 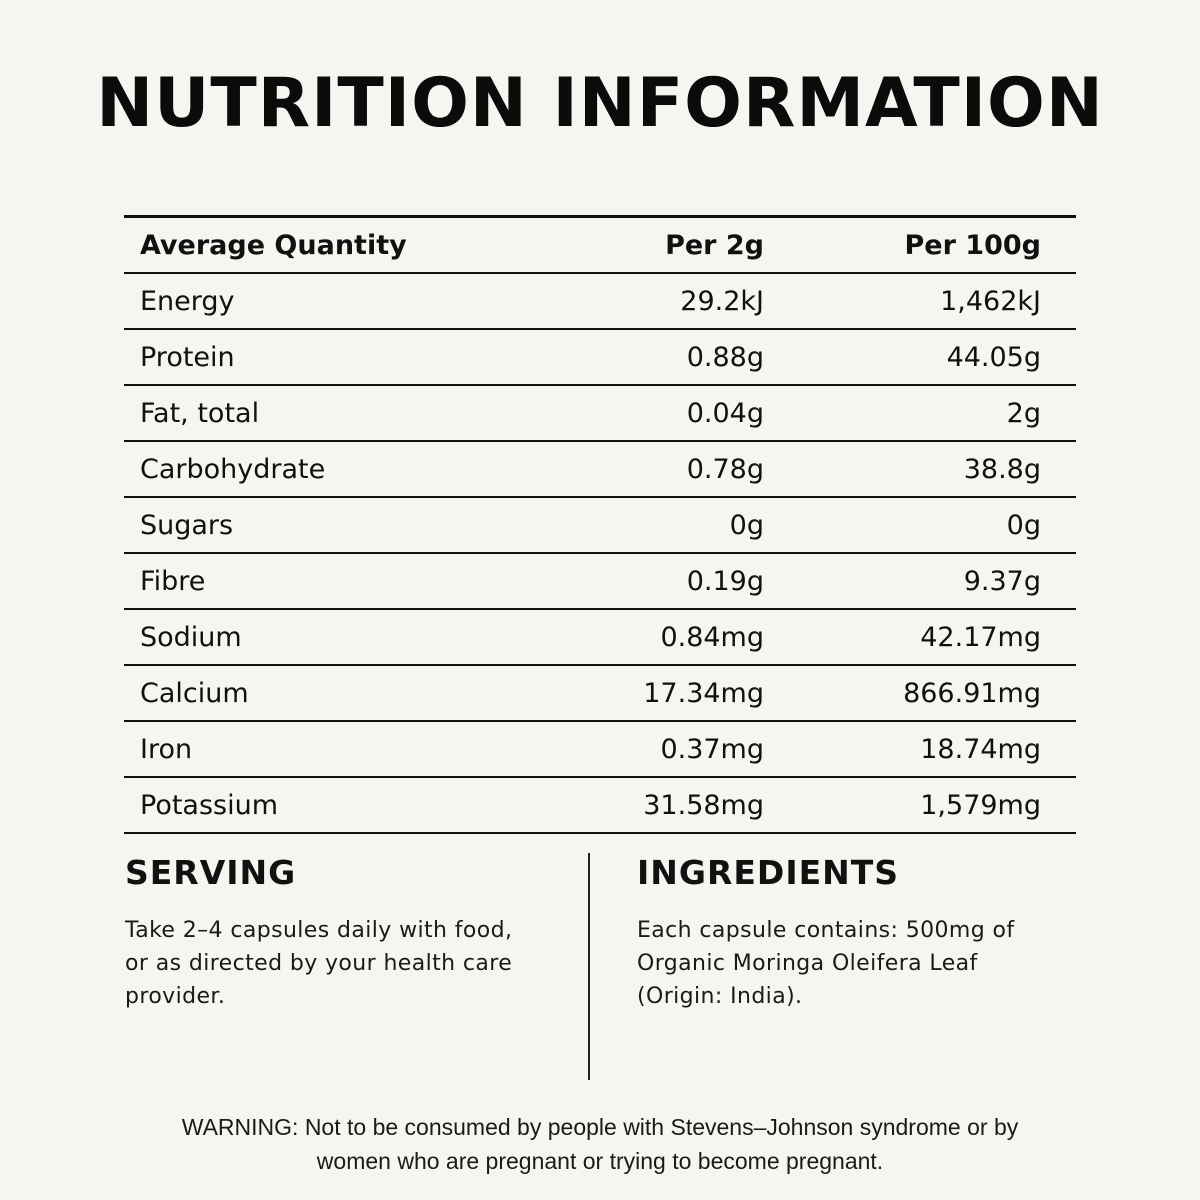 I want to click on serving-line: or as directed by your health care, so click(x=319, y=963).